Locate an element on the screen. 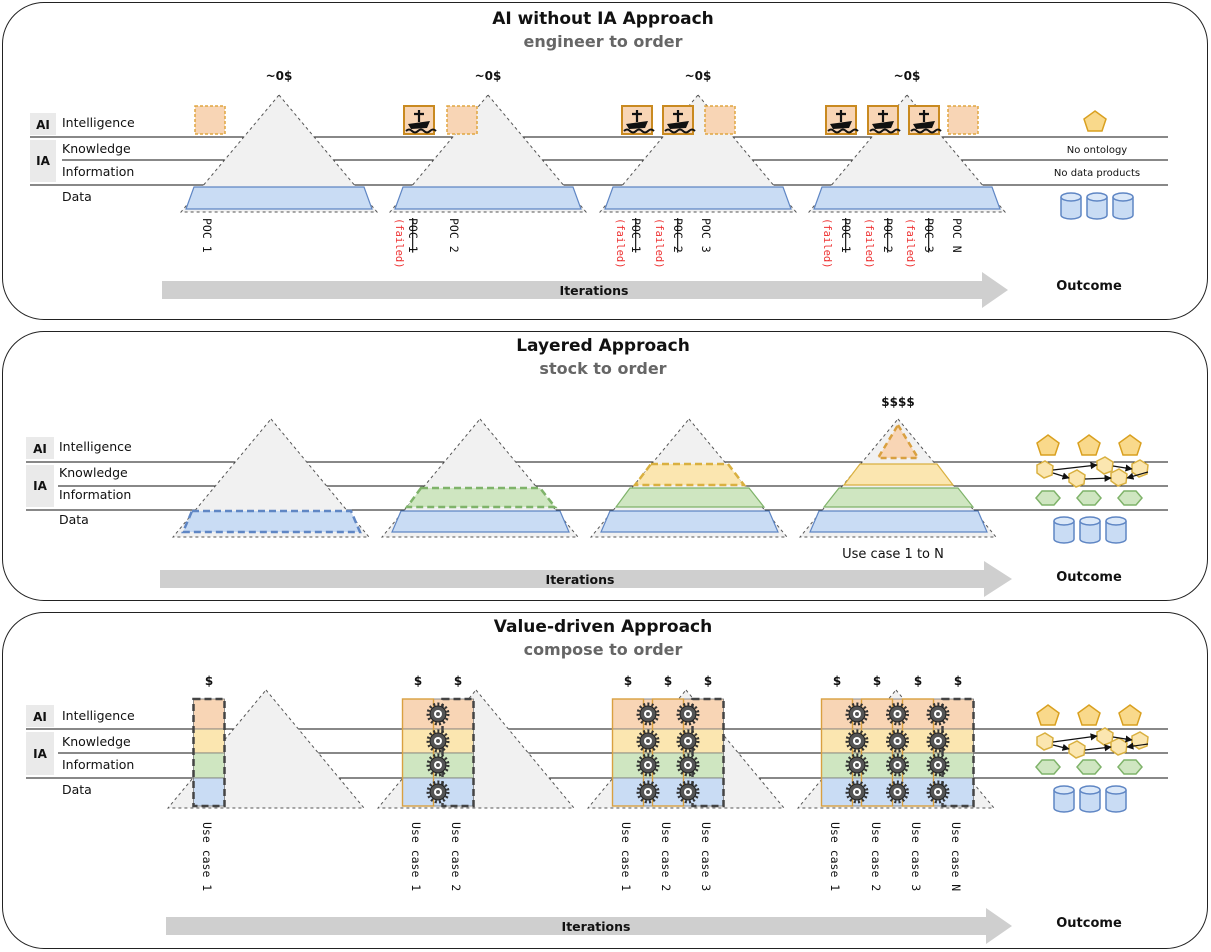  panel1-title: AI without IA Approach is located at coordinates (603, 19).